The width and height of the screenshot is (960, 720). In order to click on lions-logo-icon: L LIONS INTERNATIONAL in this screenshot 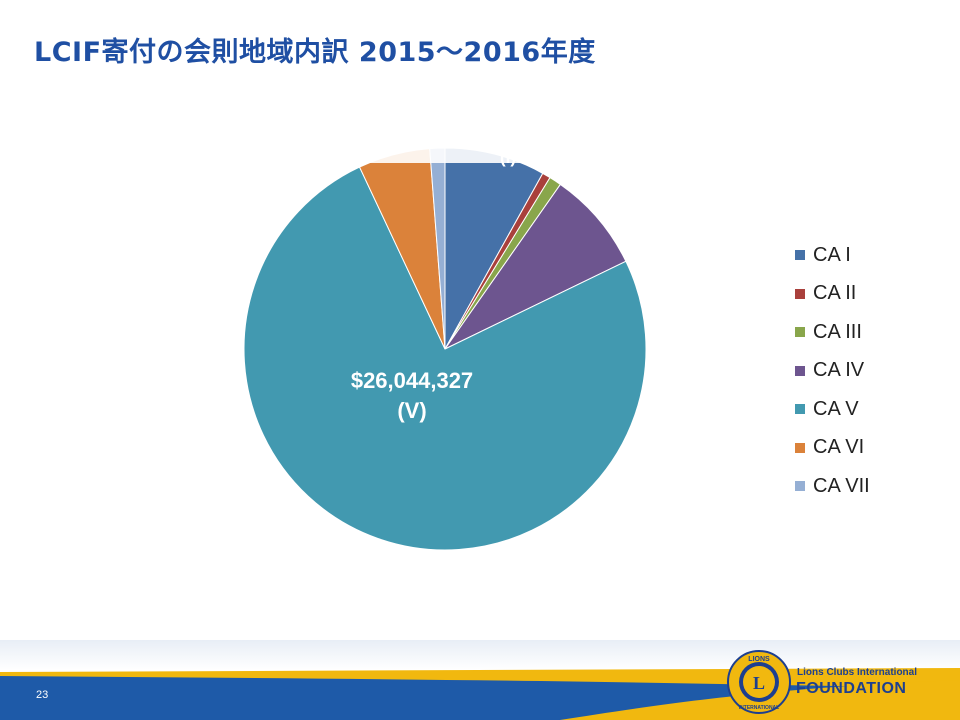, I will do `click(759, 682)`.